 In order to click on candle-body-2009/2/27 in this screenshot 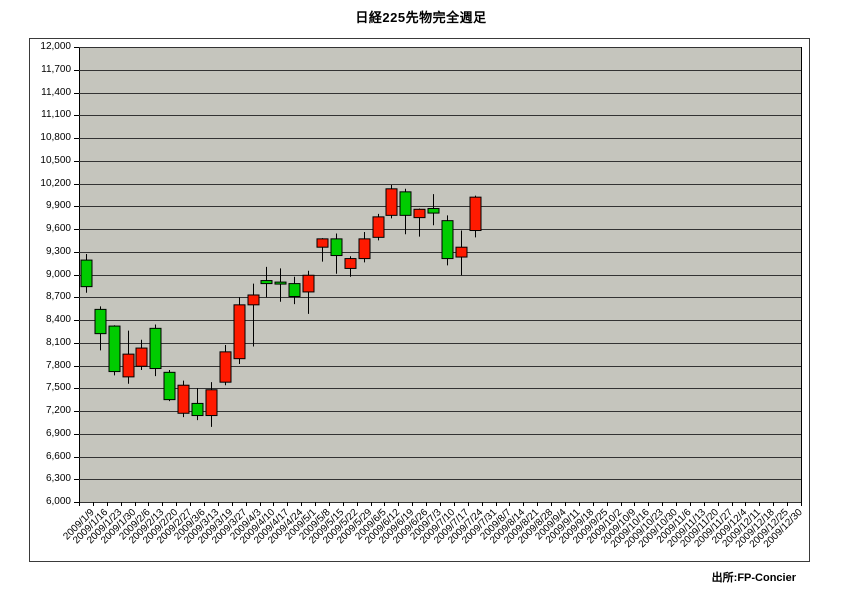, I will do `click(183, 399)`.